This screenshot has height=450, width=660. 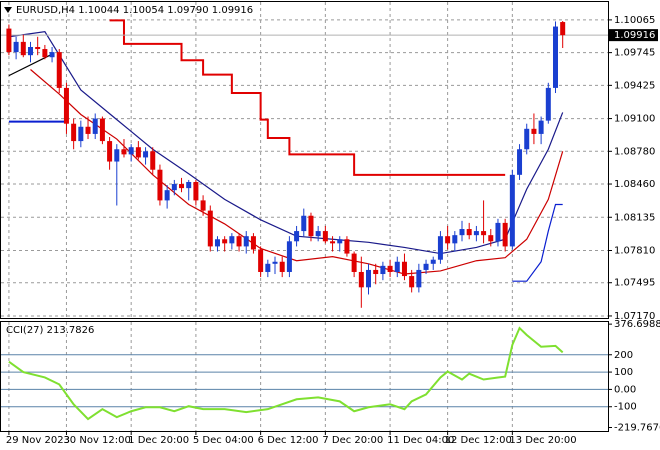 What do you see at coordinates (634, 20) in the screenshot?
I see `y-tick-label: 1.10065` at bounding box center [634, 20].